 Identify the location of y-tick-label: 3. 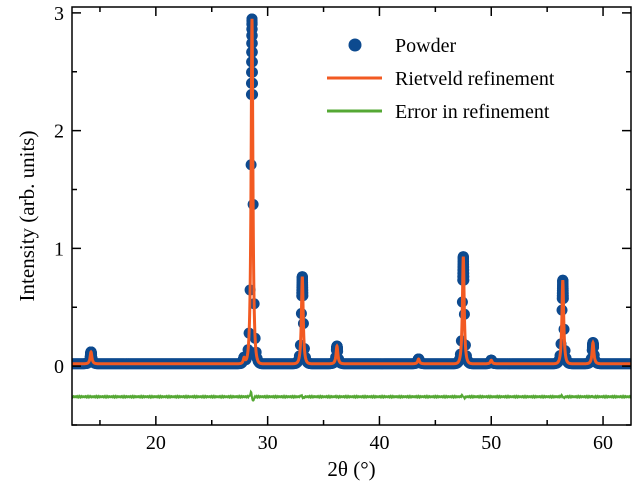
(59, 14).